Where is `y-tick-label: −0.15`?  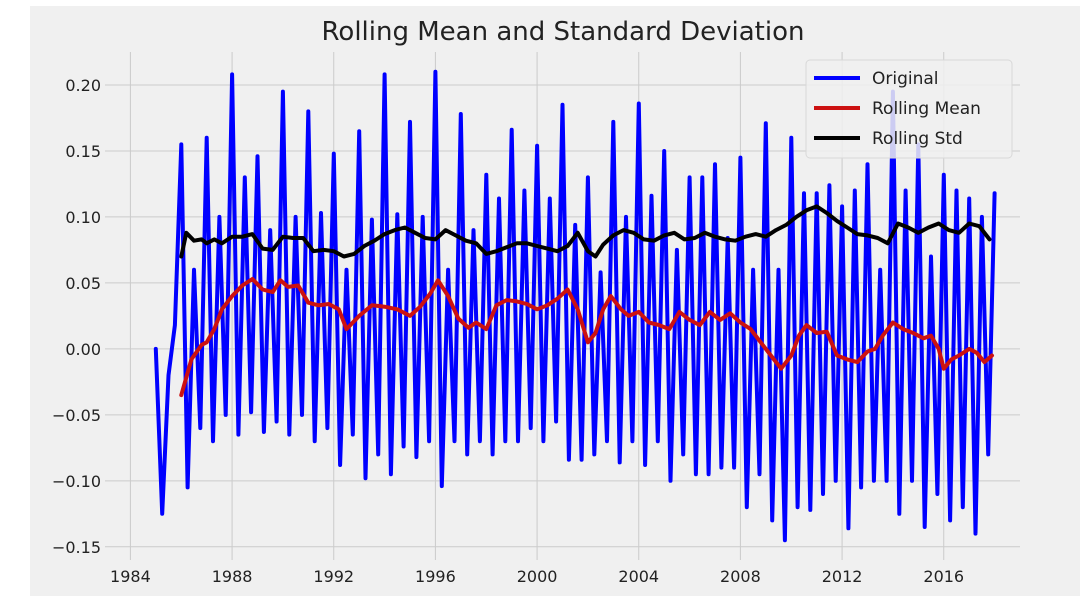 y-tick-label: −0.15 is located at coordinates (76, 547).